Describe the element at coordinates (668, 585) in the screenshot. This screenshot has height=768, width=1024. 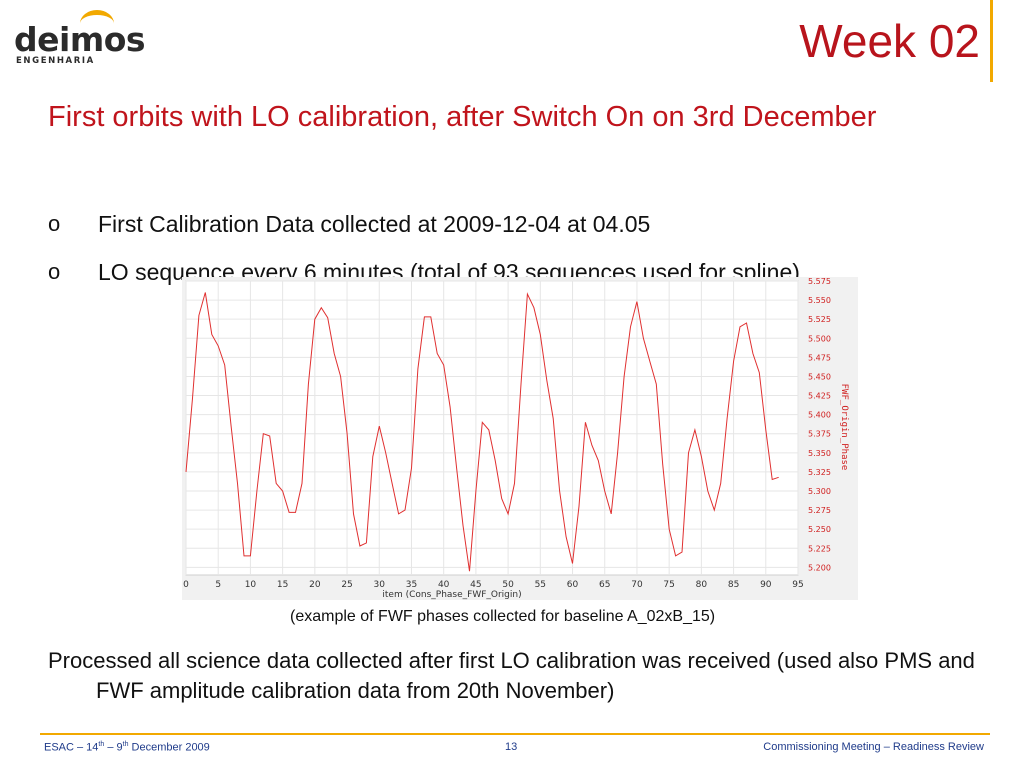
I see `x-tick-label: 75` at that location.